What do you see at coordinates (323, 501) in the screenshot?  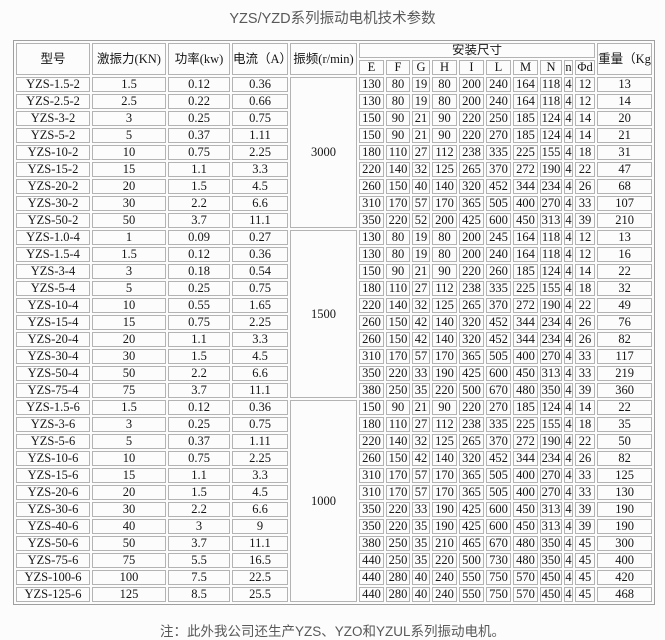 I see `frequency-cell: 1000` at bounding box center [323, 501].